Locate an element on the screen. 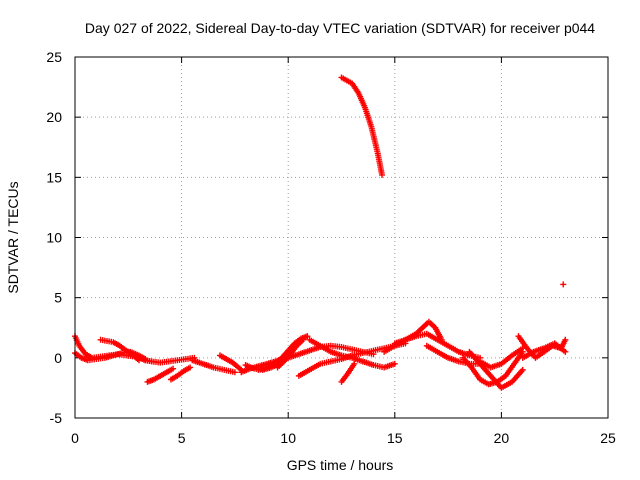  x-tick-label: 25 is located at coordinates (608, 438).